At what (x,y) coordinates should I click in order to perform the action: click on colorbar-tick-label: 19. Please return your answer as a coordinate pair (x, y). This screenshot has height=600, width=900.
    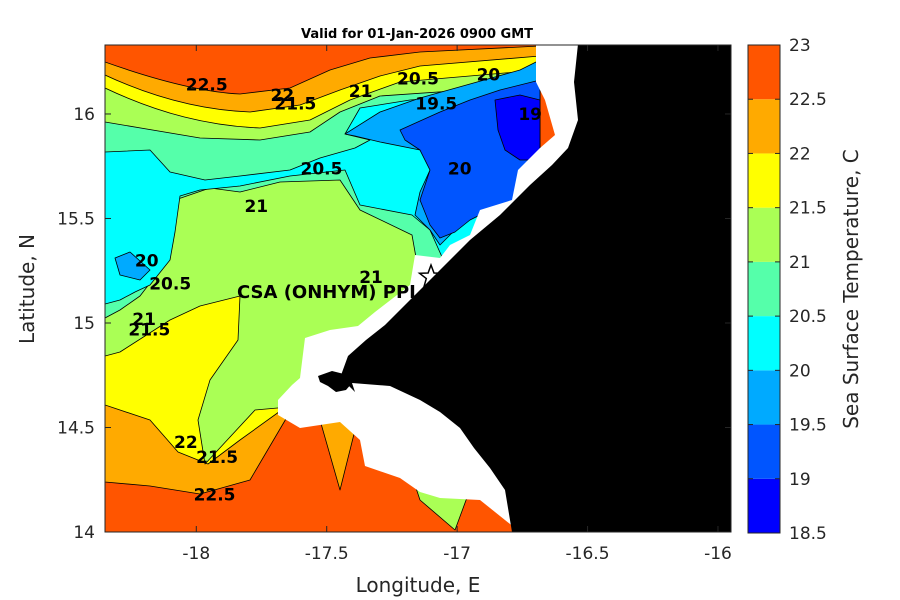
    Looking at the image, I should click on (800, 480).